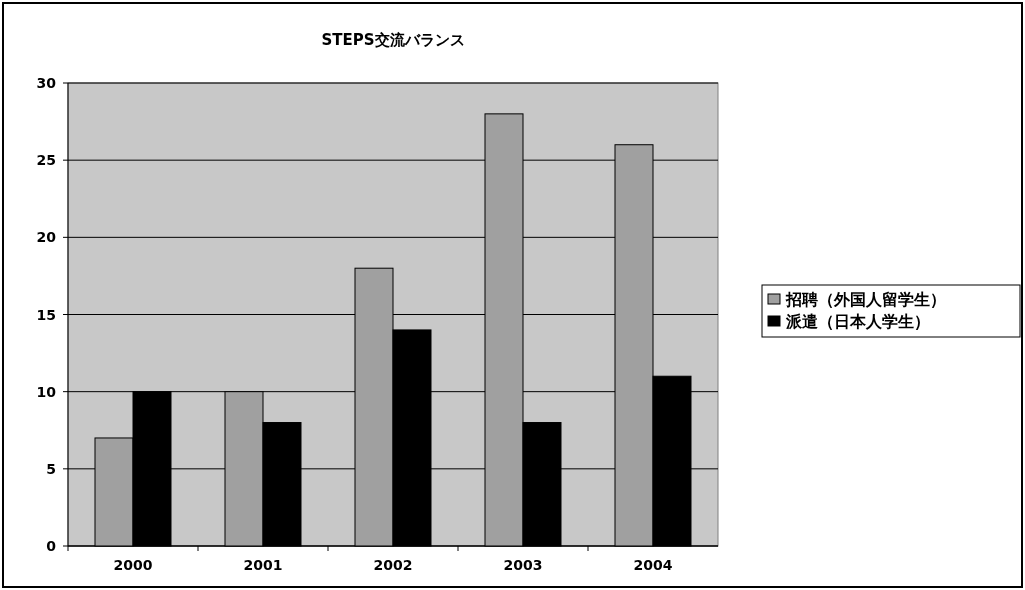 This screenshot has width=1025, height=590. Describe the element at coordinates (51, 468) in the screenshot. I see `y-tick-label: 5` at that location.